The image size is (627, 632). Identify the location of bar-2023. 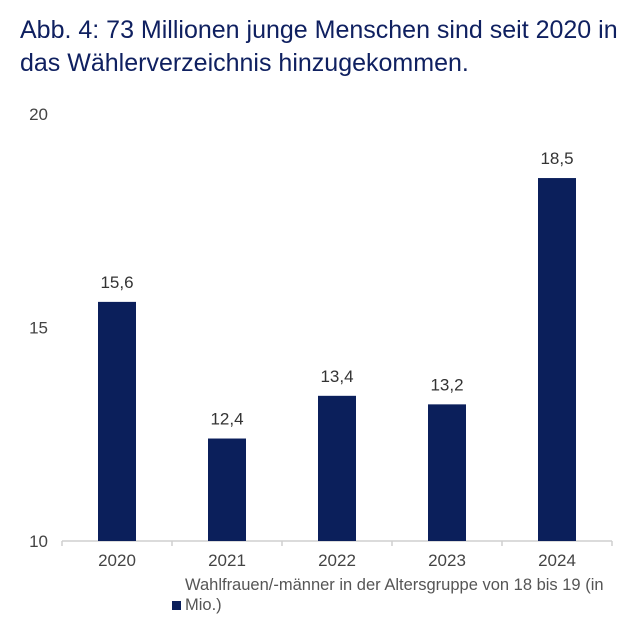
(447, 472).